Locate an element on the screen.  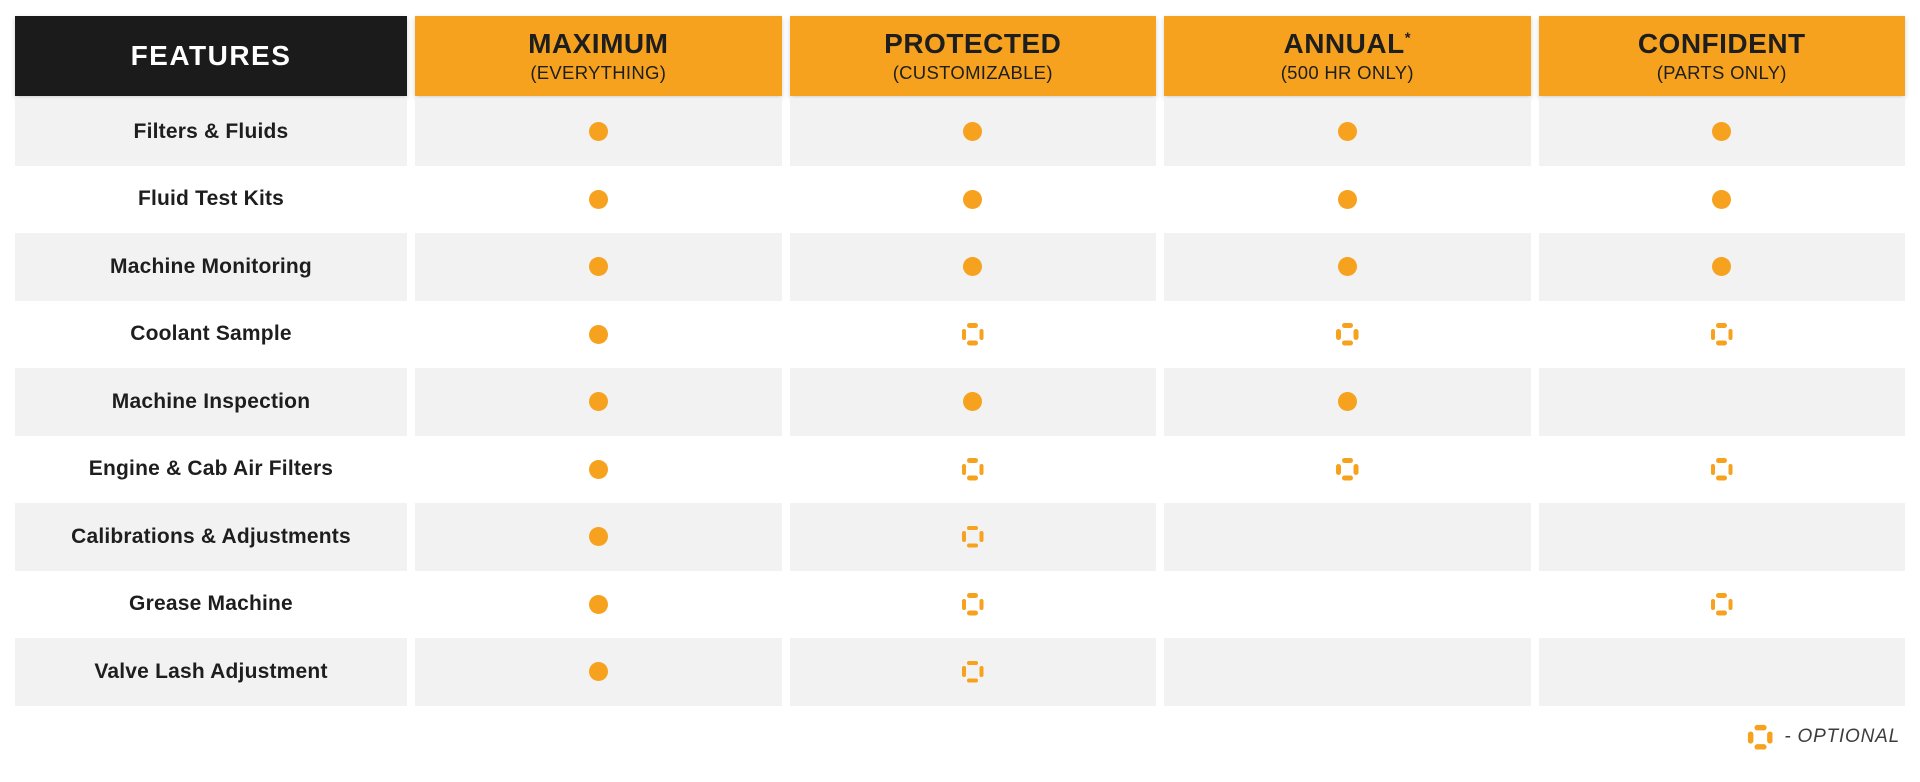
plan-header-protected: PROTECTED (CUSTOMIZABLE) is located at coordinates (972, 56).